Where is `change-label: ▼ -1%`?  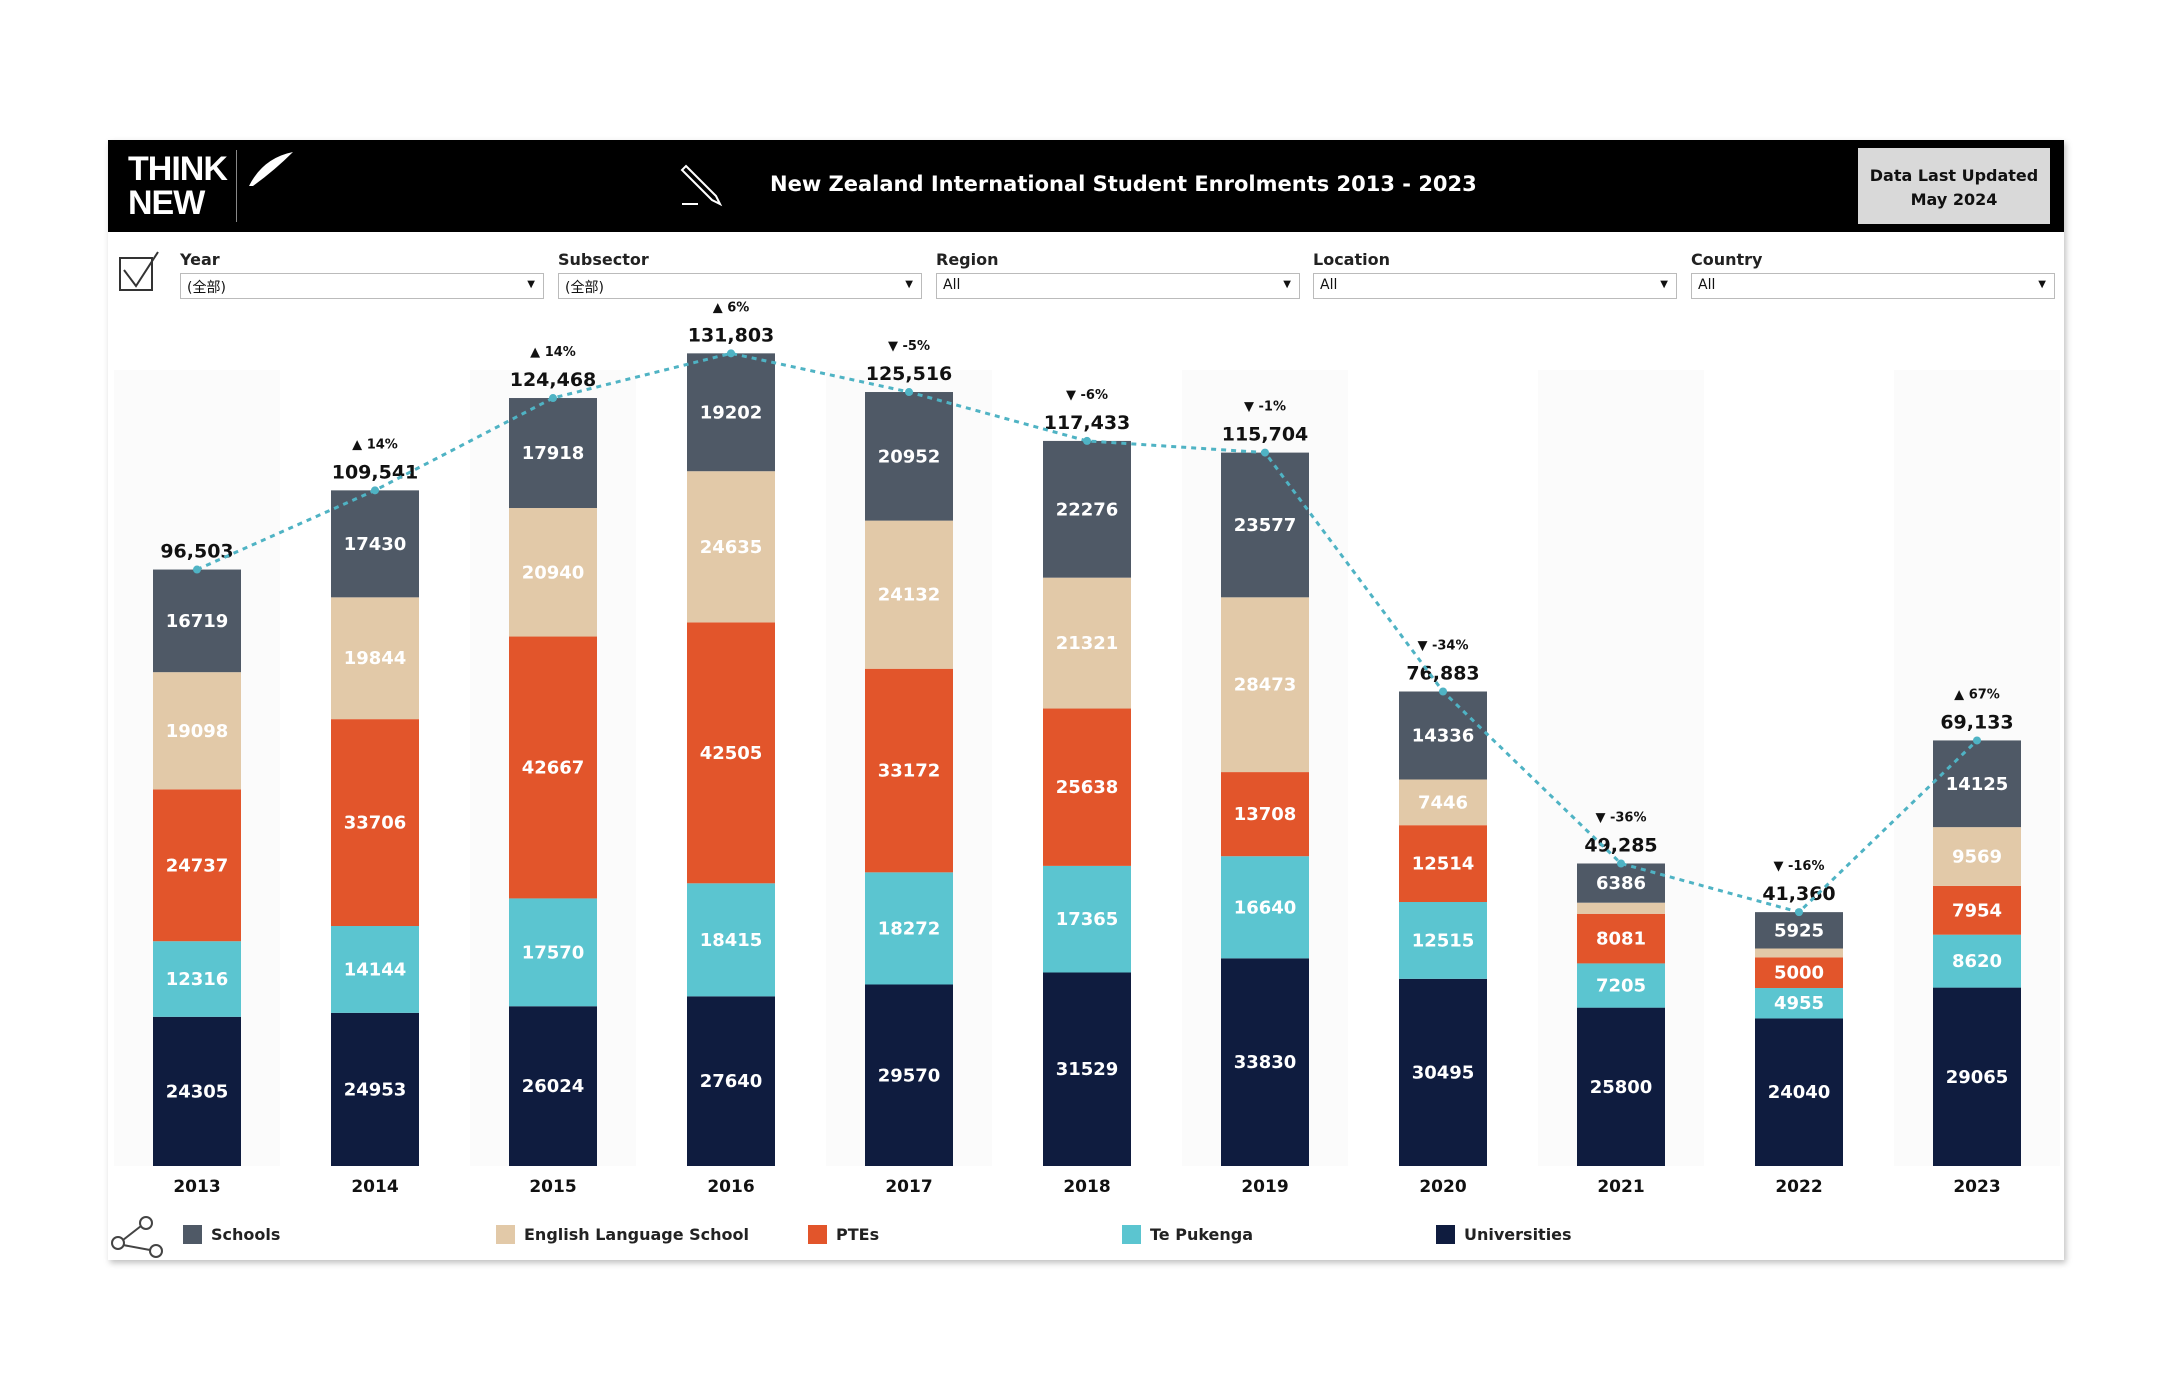
change-label: ▼ -1% is located at coordinates (1265, 407).